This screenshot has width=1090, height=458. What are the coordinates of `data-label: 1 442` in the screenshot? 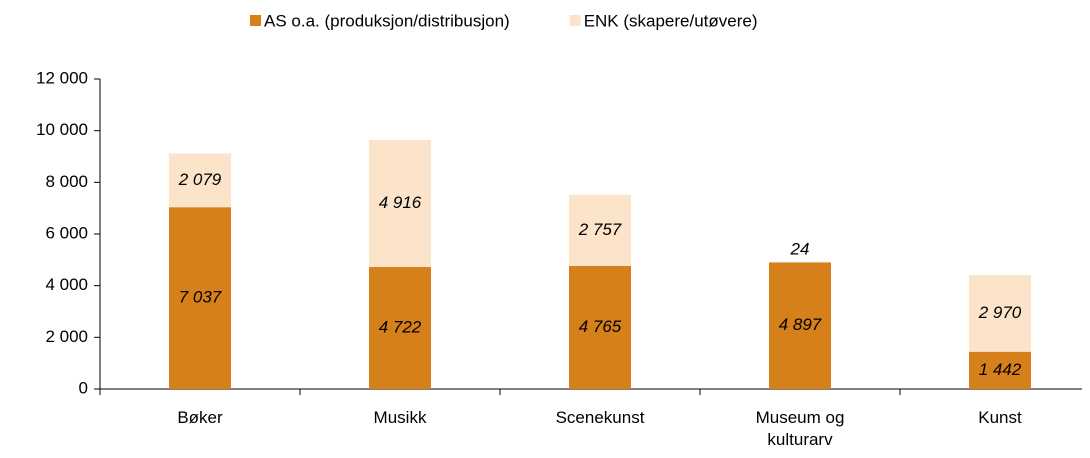 It's located at (1000, 369).